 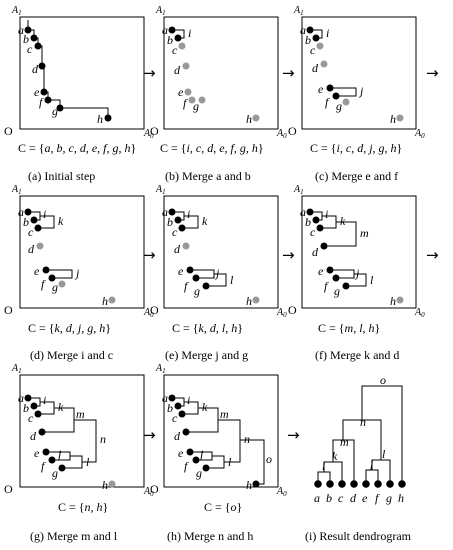 I want to click on dendro-link-o, so click(x=382, y=434).